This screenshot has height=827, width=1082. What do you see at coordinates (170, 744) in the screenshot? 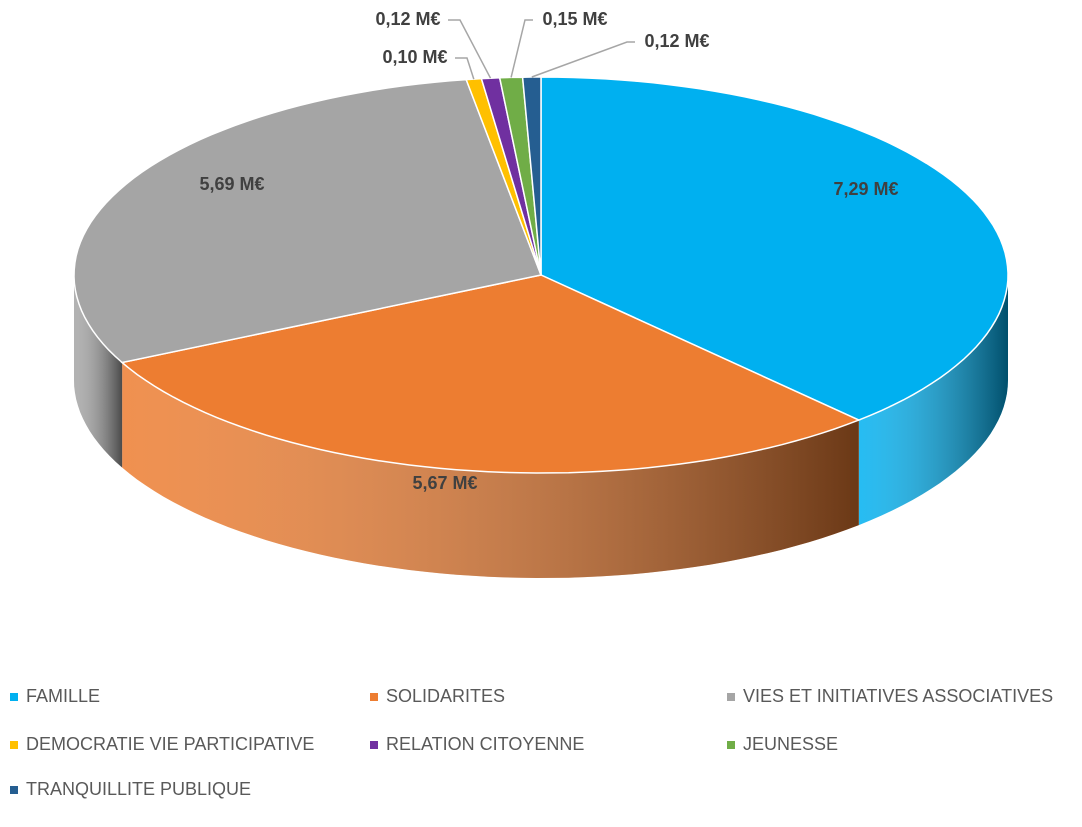
I see `legend-label: DEMOCRATIE VIE PARTICIPATIVE` at bounding box center [170, 744].